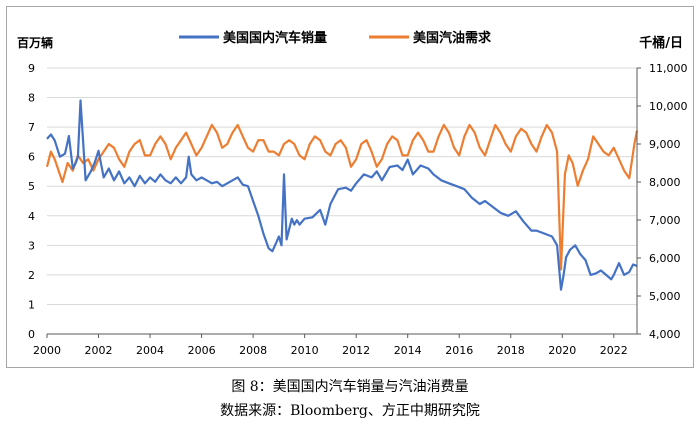  I want to click on x-tick-label: 2020, so click(562, 350).